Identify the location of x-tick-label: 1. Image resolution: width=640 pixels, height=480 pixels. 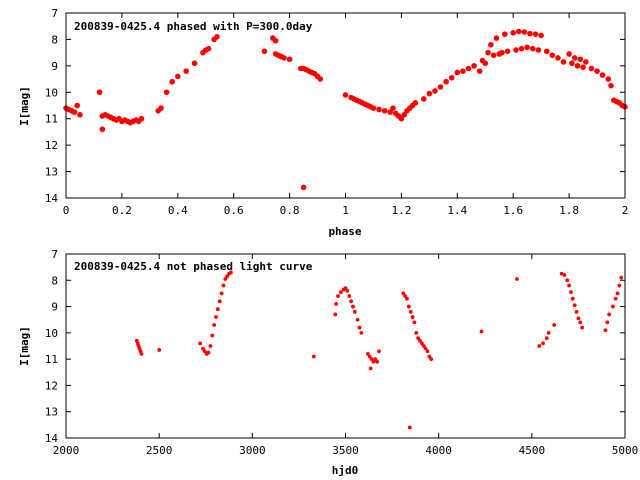
(345, 210).